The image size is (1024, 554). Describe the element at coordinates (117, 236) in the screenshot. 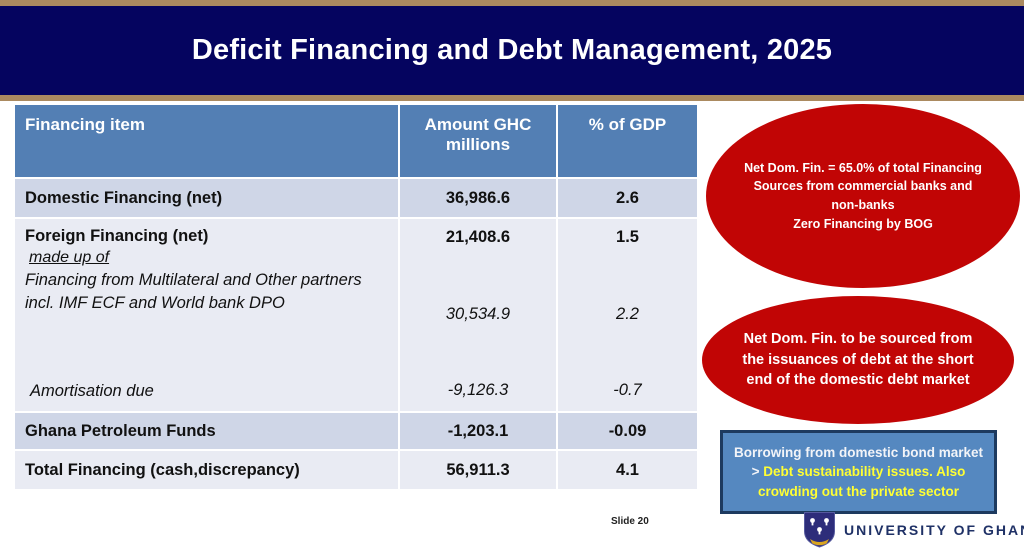

I see `foreign-financing-label: Foreign Financing (net)` at that location.